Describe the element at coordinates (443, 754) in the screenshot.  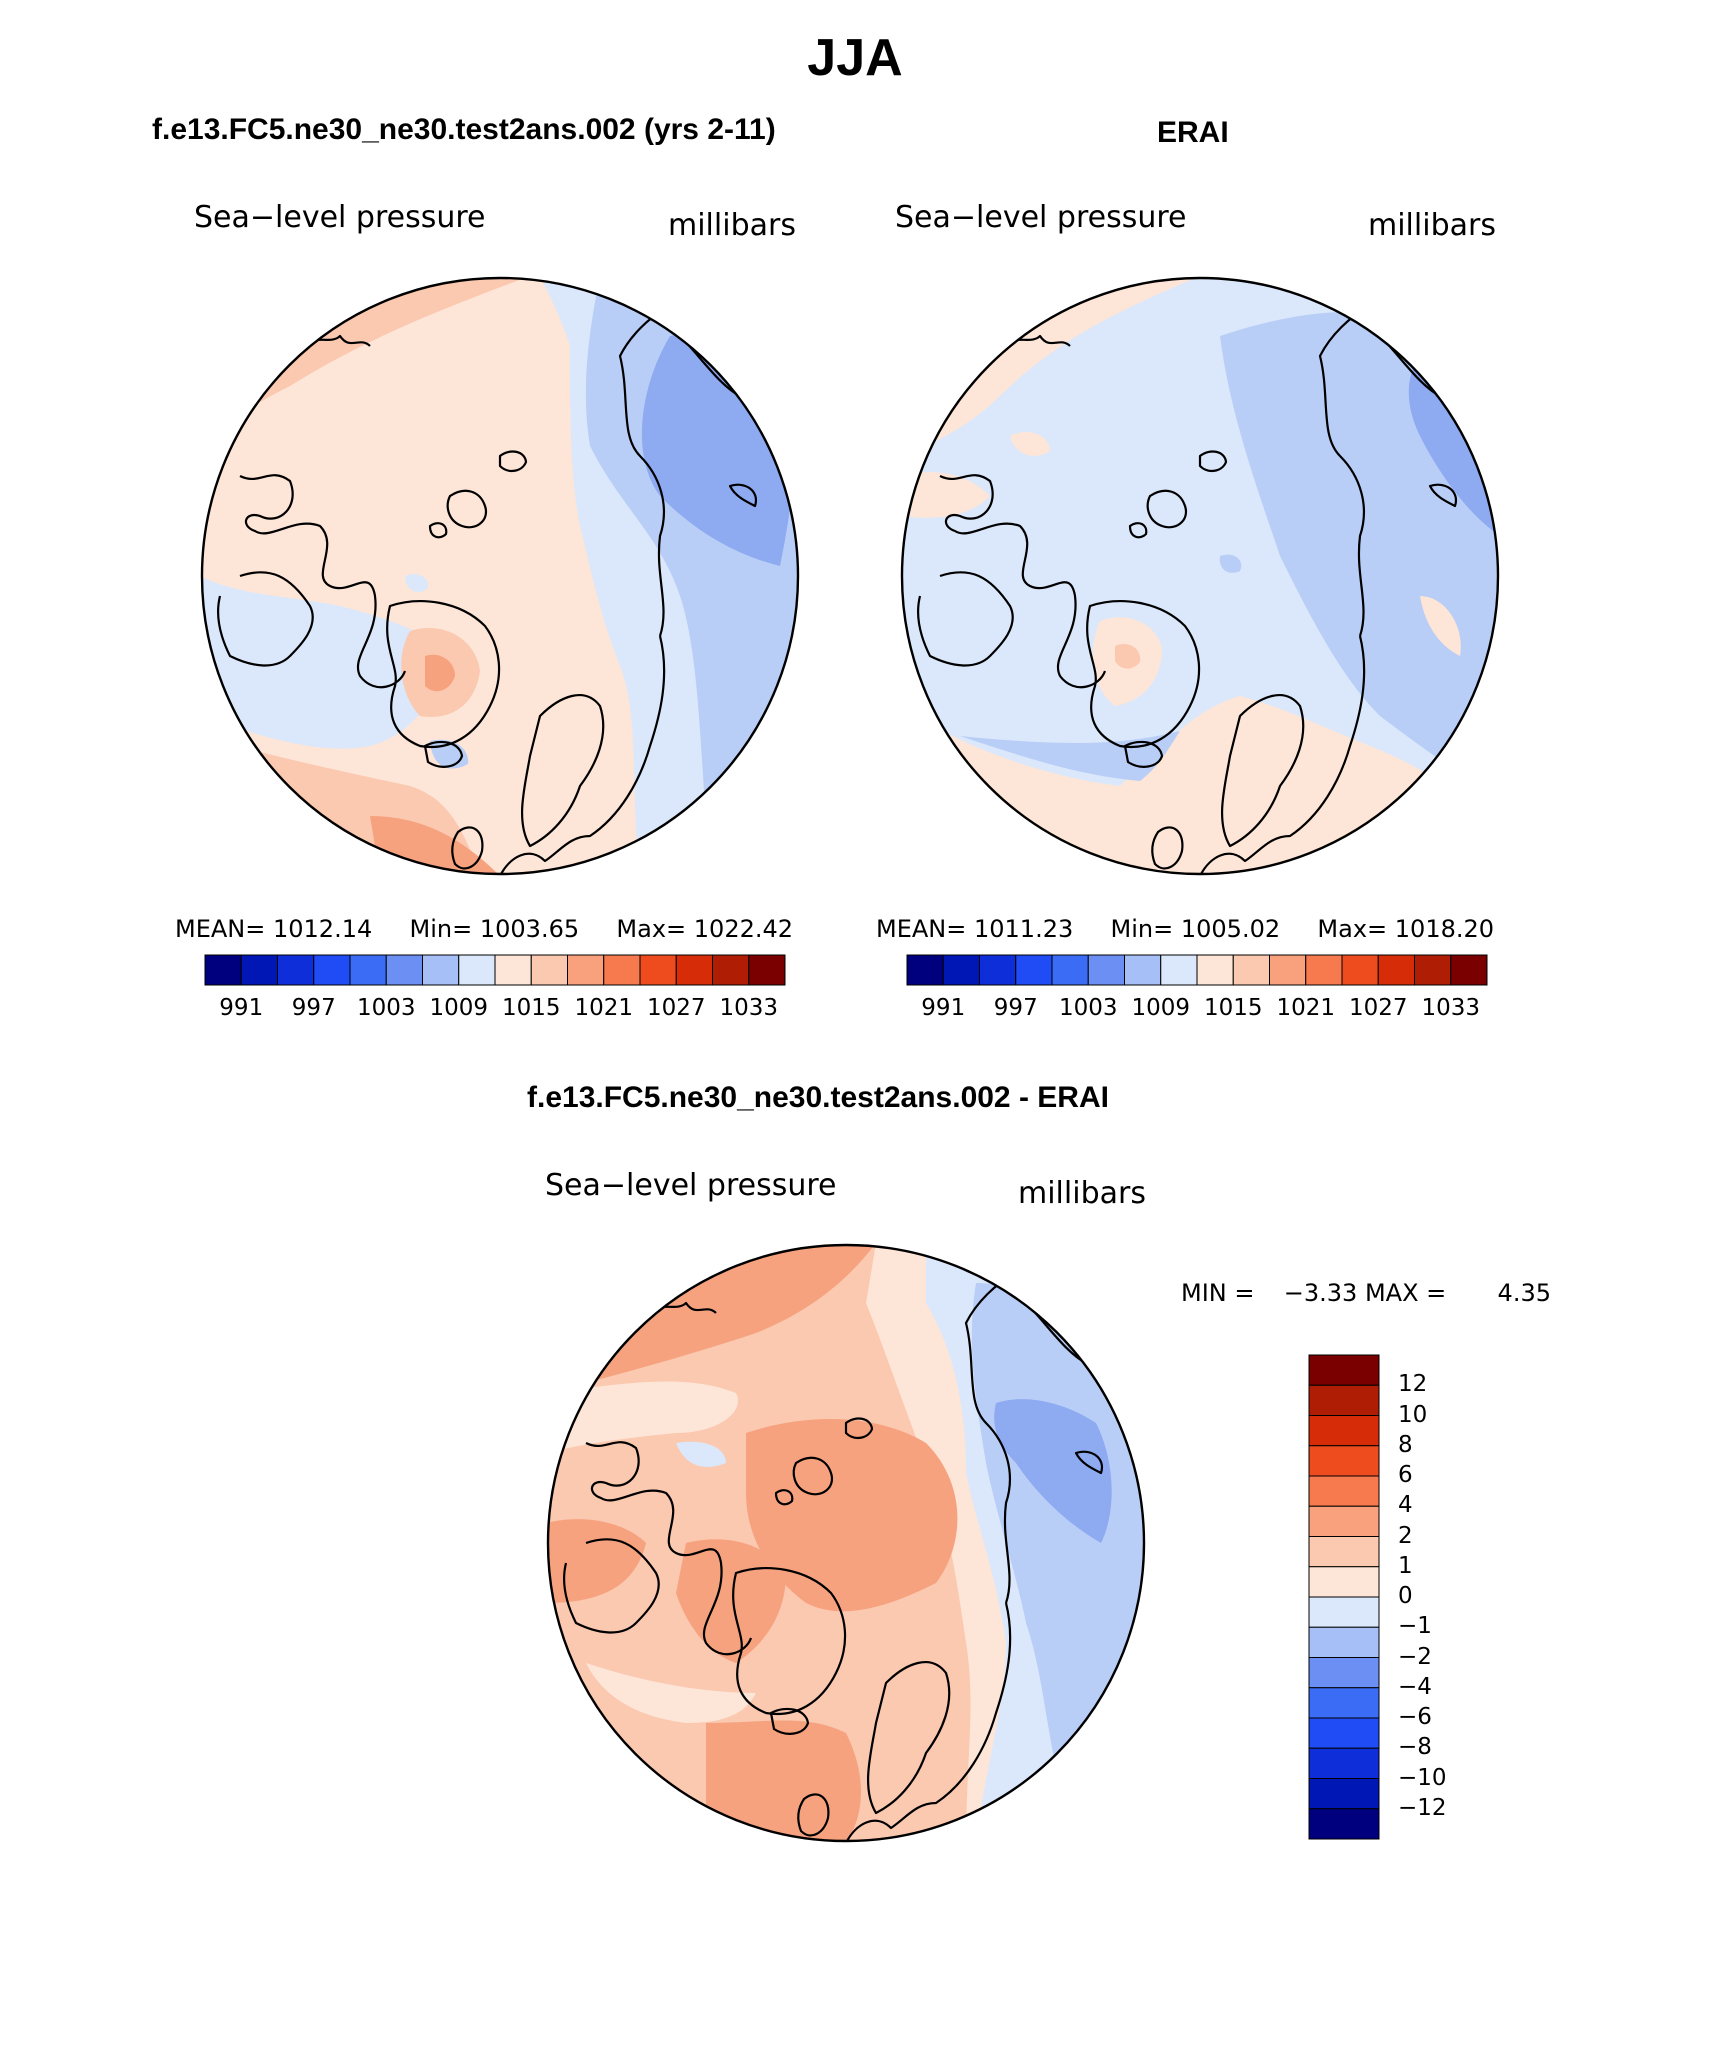
I see `panel-1-coast-iceland` at that location.